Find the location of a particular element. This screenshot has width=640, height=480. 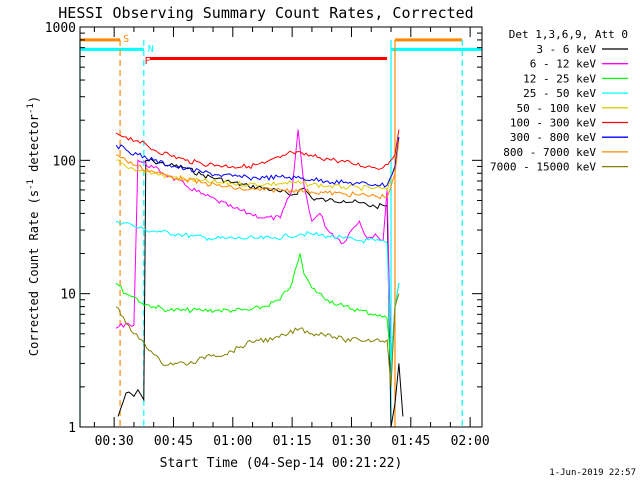

y-tick-label: 100 is located at coordinates (64, 161).